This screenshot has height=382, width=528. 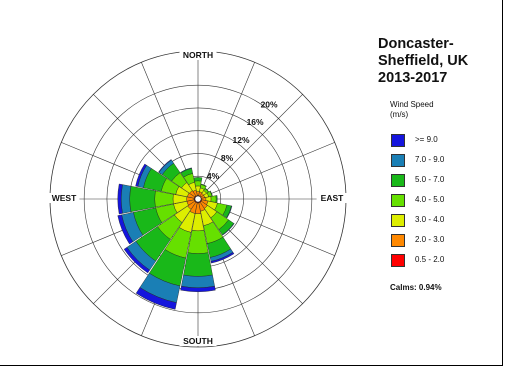 I want to click on petal-157.5-bin-6, so click(x=222, y=258).